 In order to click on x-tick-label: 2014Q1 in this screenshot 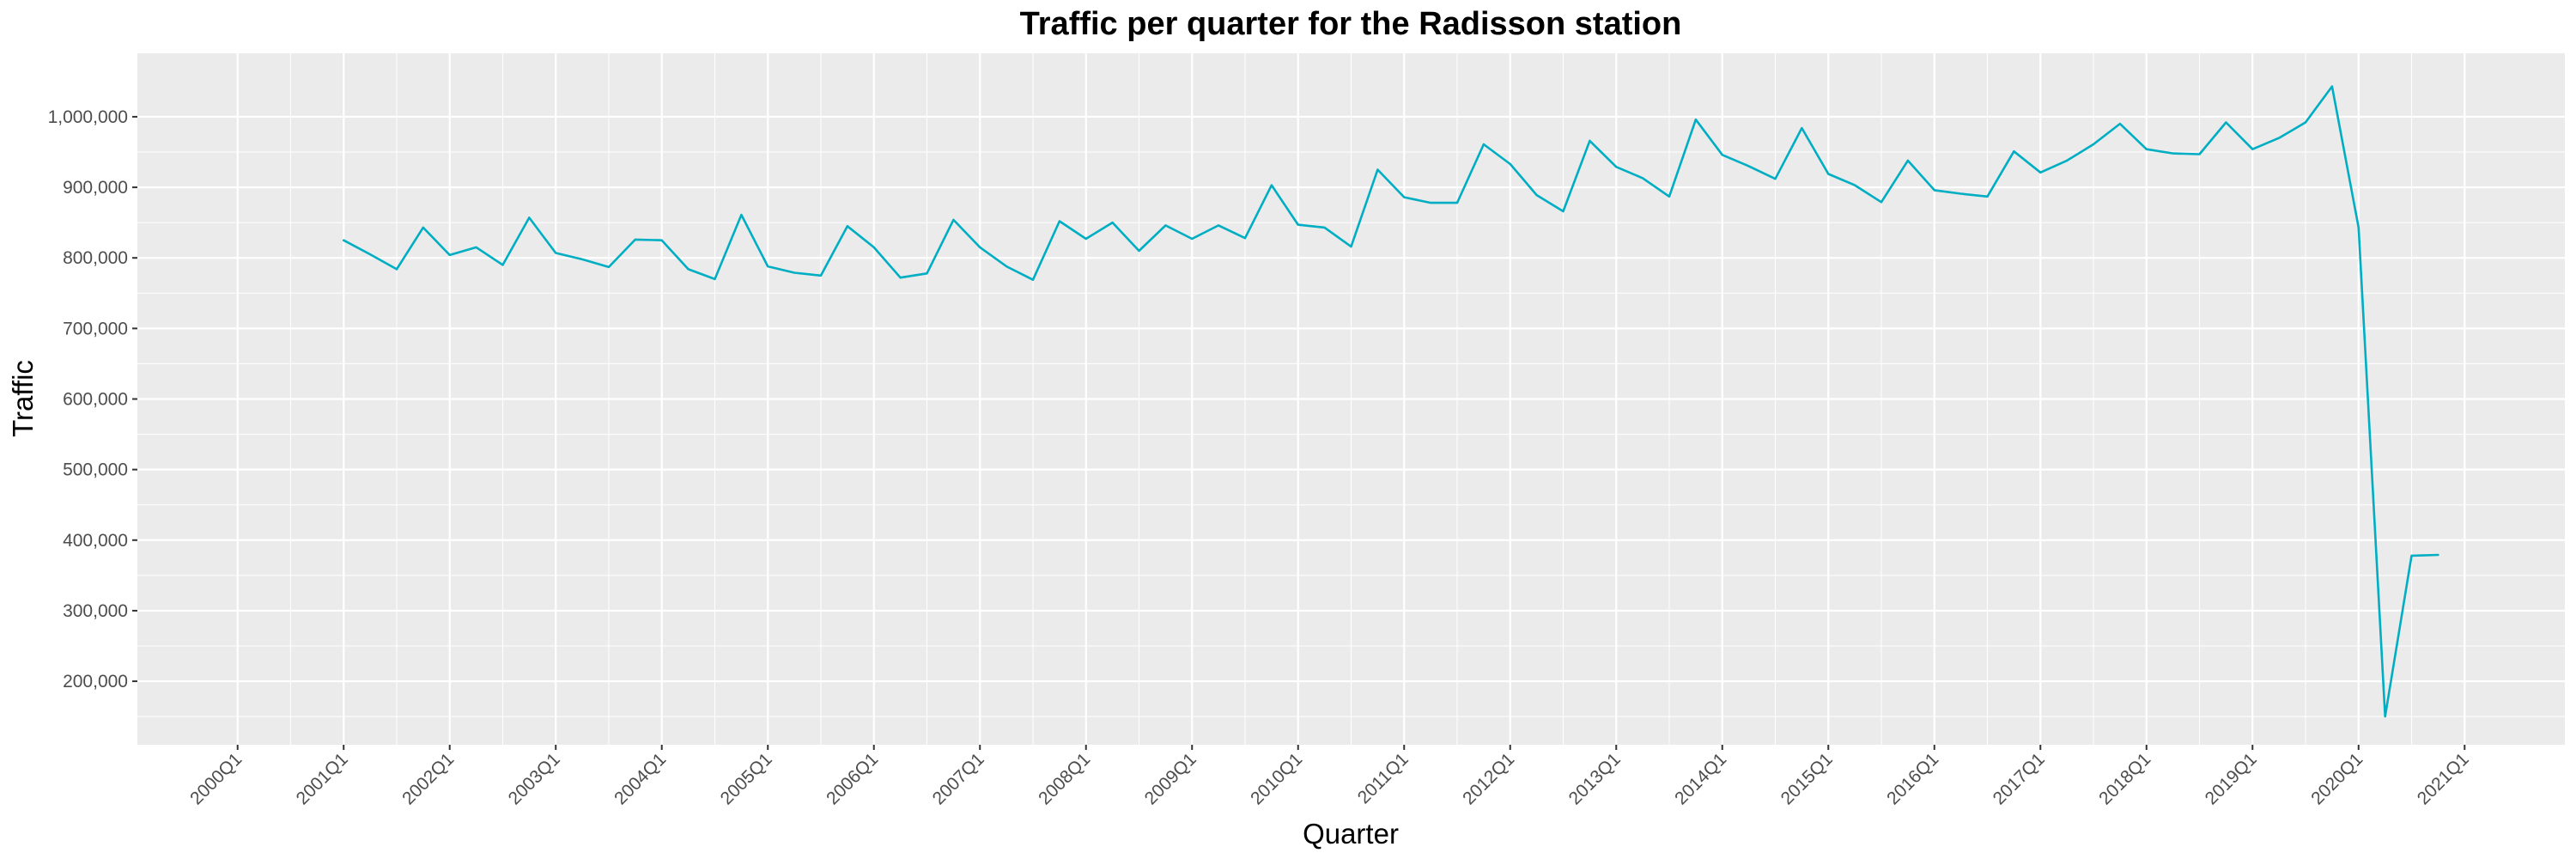, I will do `click(1700, 778)`.